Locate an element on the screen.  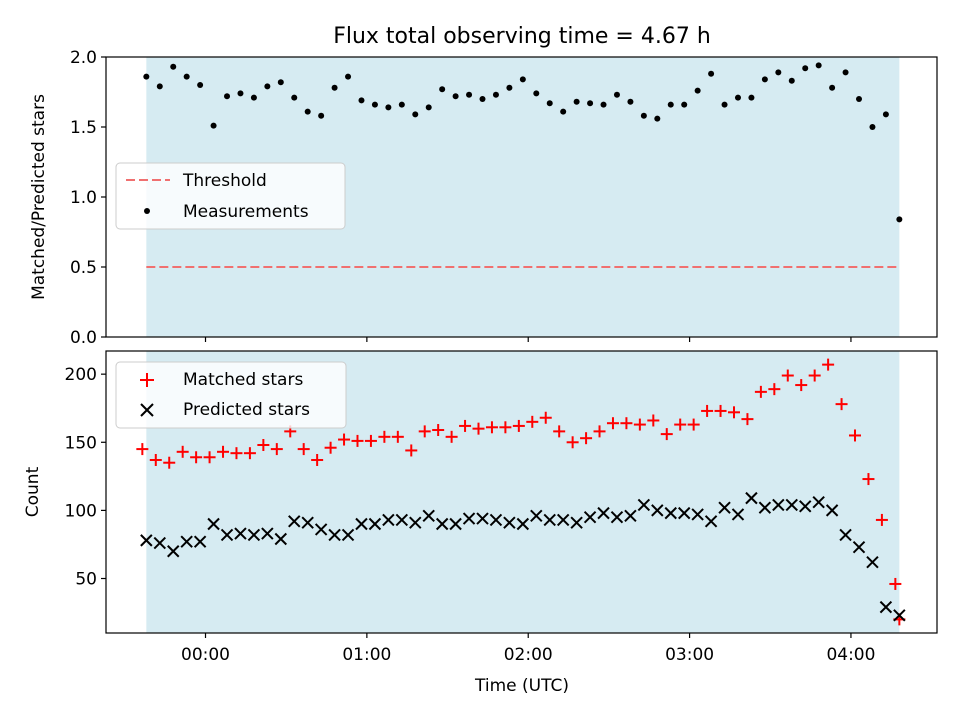
bottom-legend-box is located at coordinates (231, 395).